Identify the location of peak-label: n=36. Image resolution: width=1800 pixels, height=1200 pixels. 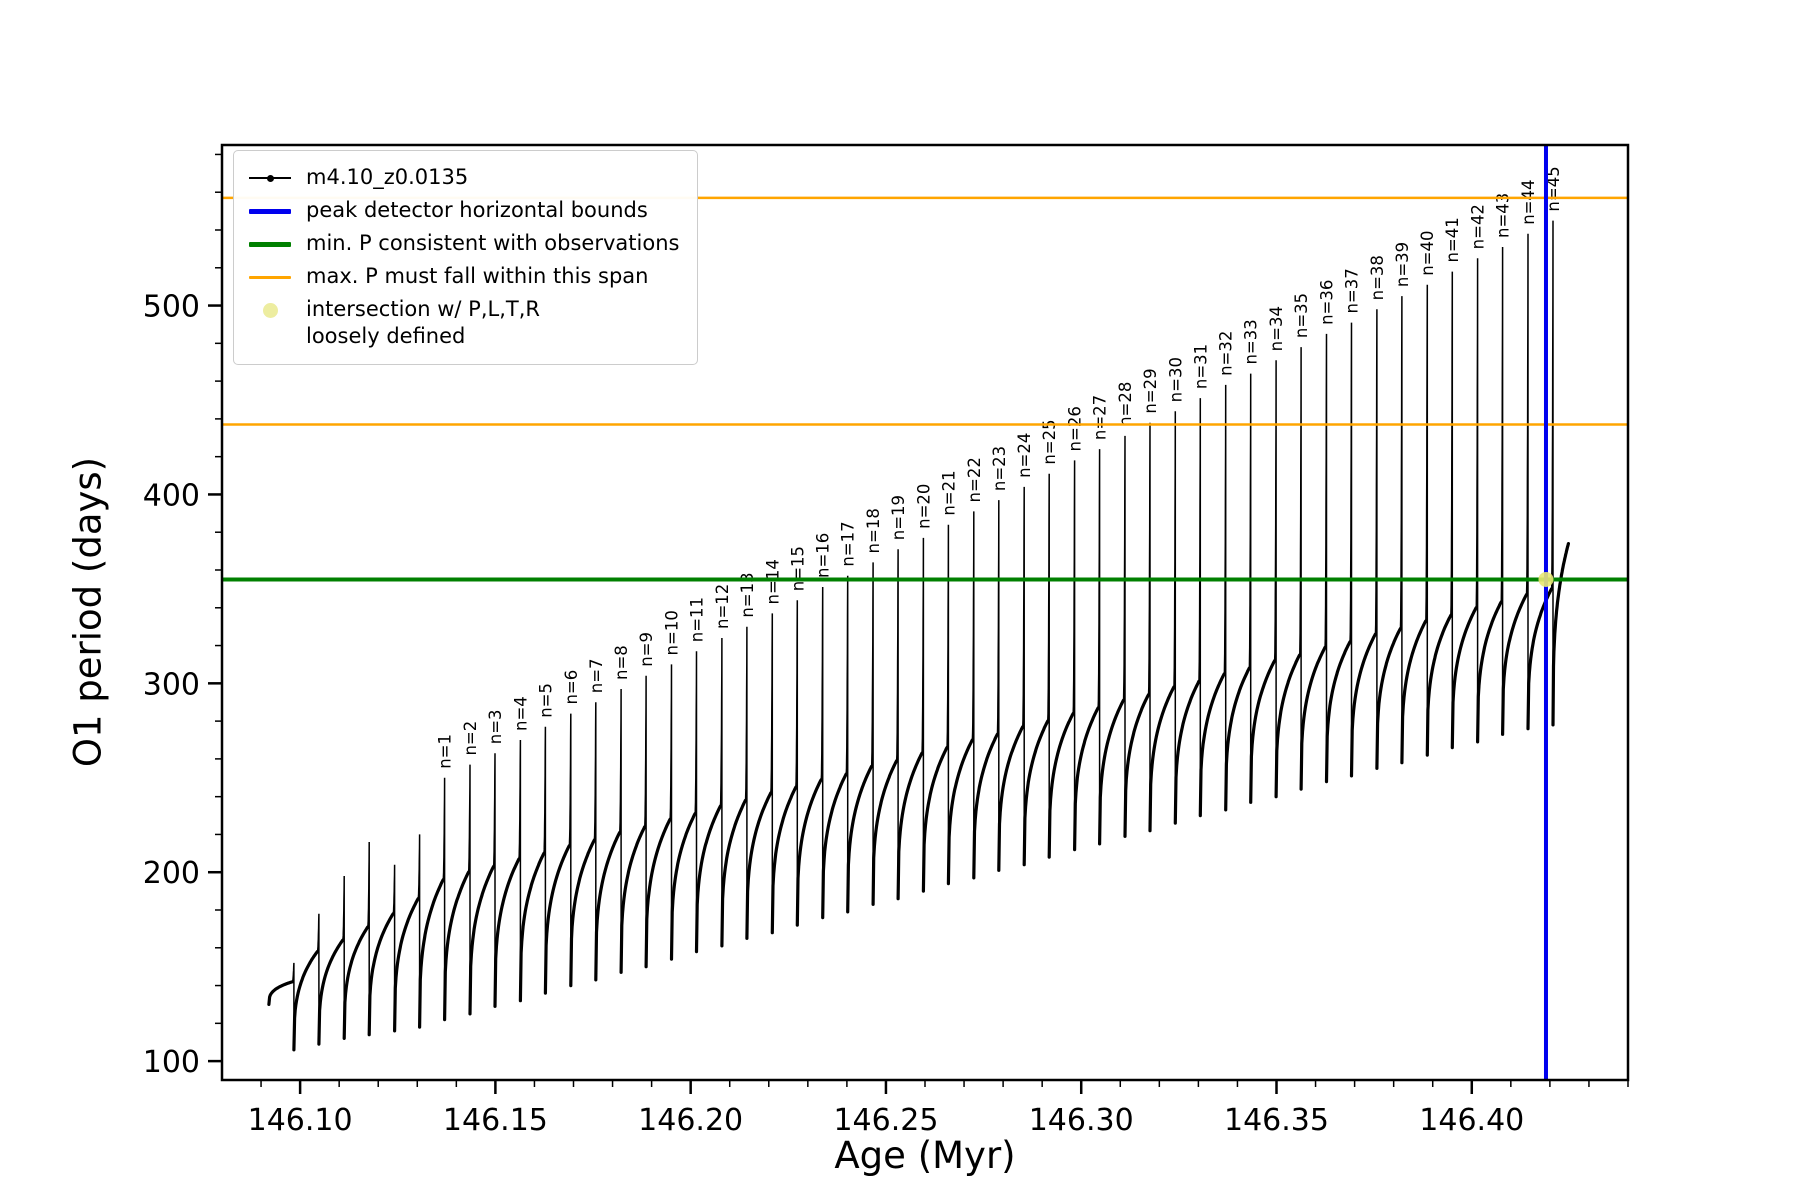
(1326, 302).